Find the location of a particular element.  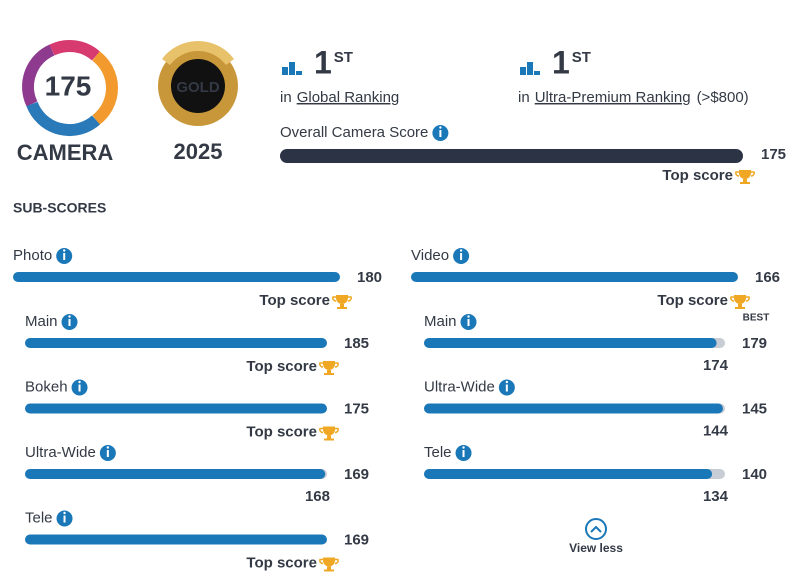

overall-label: Overall Camera Score is located at coordinates (354, 132).